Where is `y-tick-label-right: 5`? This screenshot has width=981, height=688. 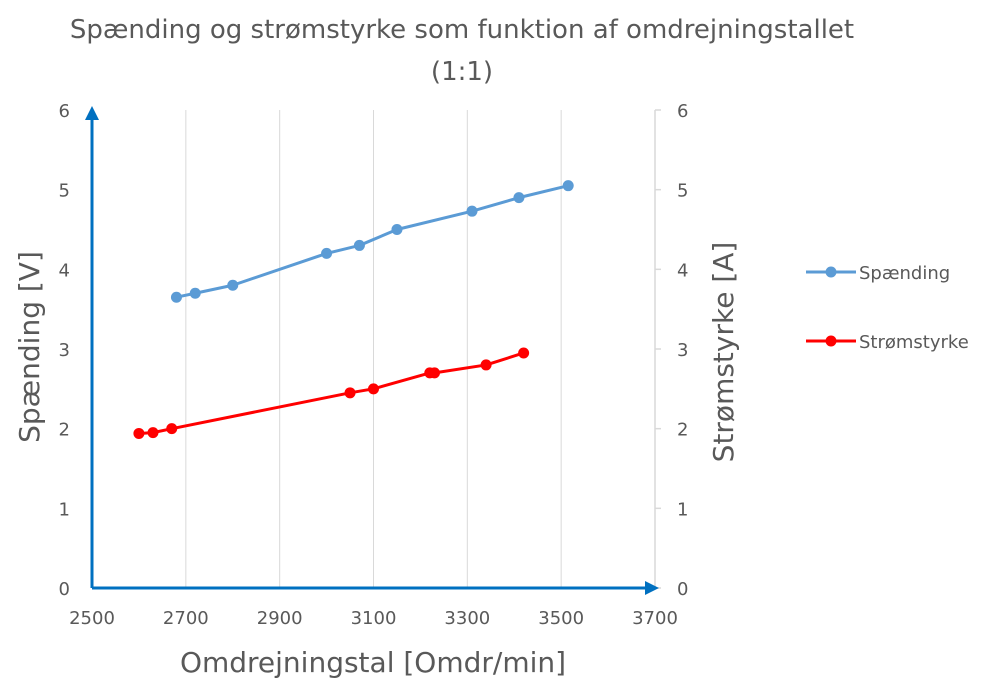 y-tick-label-right: 5 is located at coordinates (682, 191).